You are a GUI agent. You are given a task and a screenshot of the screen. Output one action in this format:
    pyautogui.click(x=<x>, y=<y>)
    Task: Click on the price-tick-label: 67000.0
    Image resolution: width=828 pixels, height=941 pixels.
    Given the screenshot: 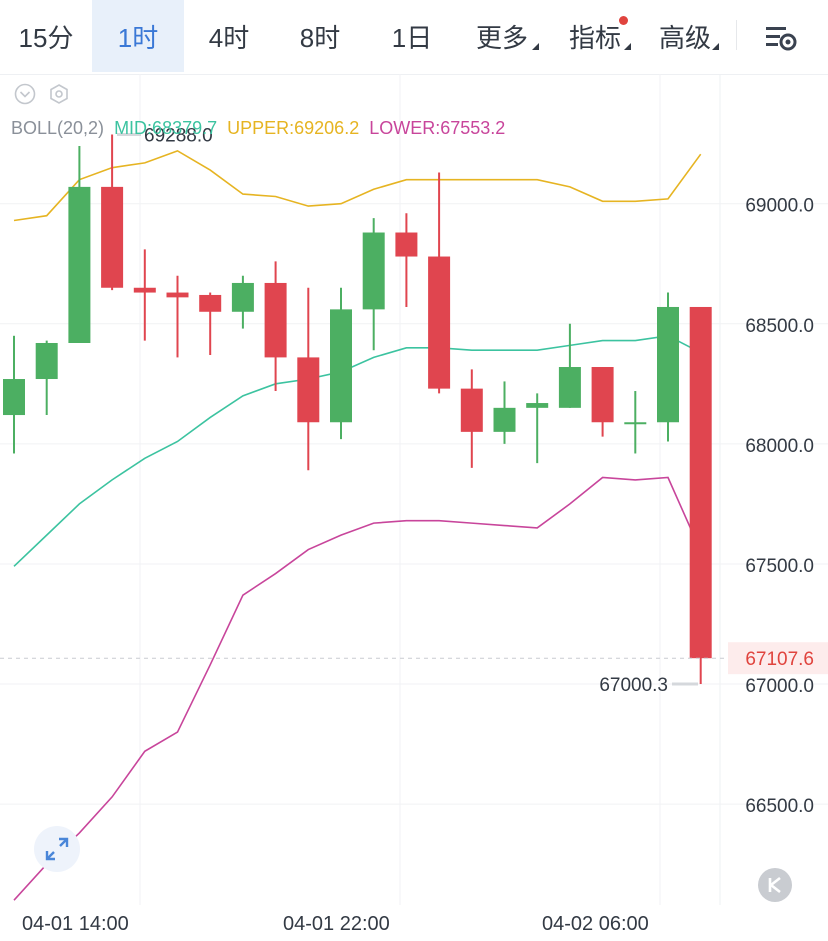 What is the action you would take?
    pyautogui.click(x=779, y=686)
    